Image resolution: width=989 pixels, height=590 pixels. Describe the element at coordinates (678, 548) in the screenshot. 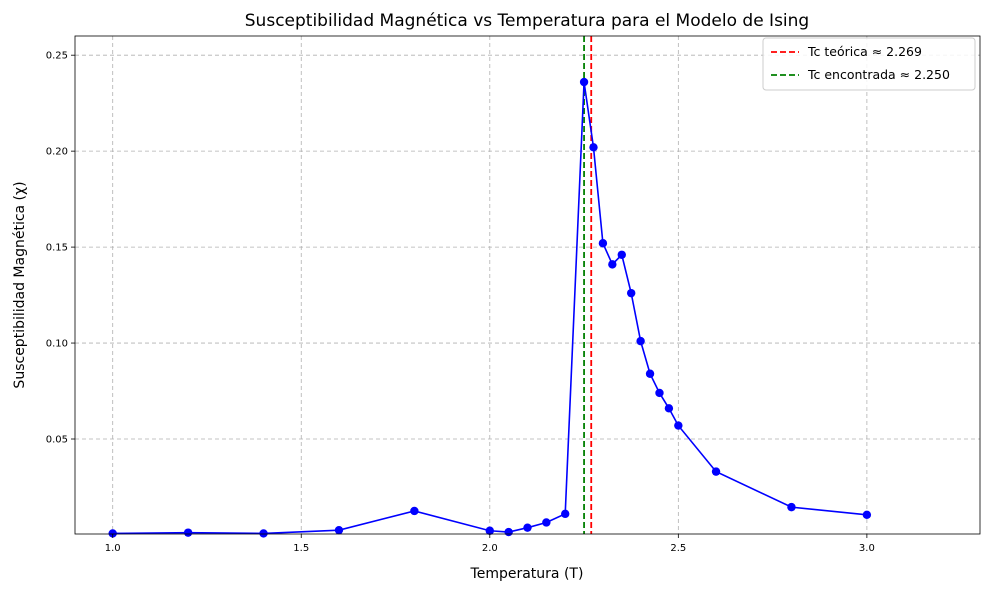

I see `x-tick-label: 2.5` at that location.